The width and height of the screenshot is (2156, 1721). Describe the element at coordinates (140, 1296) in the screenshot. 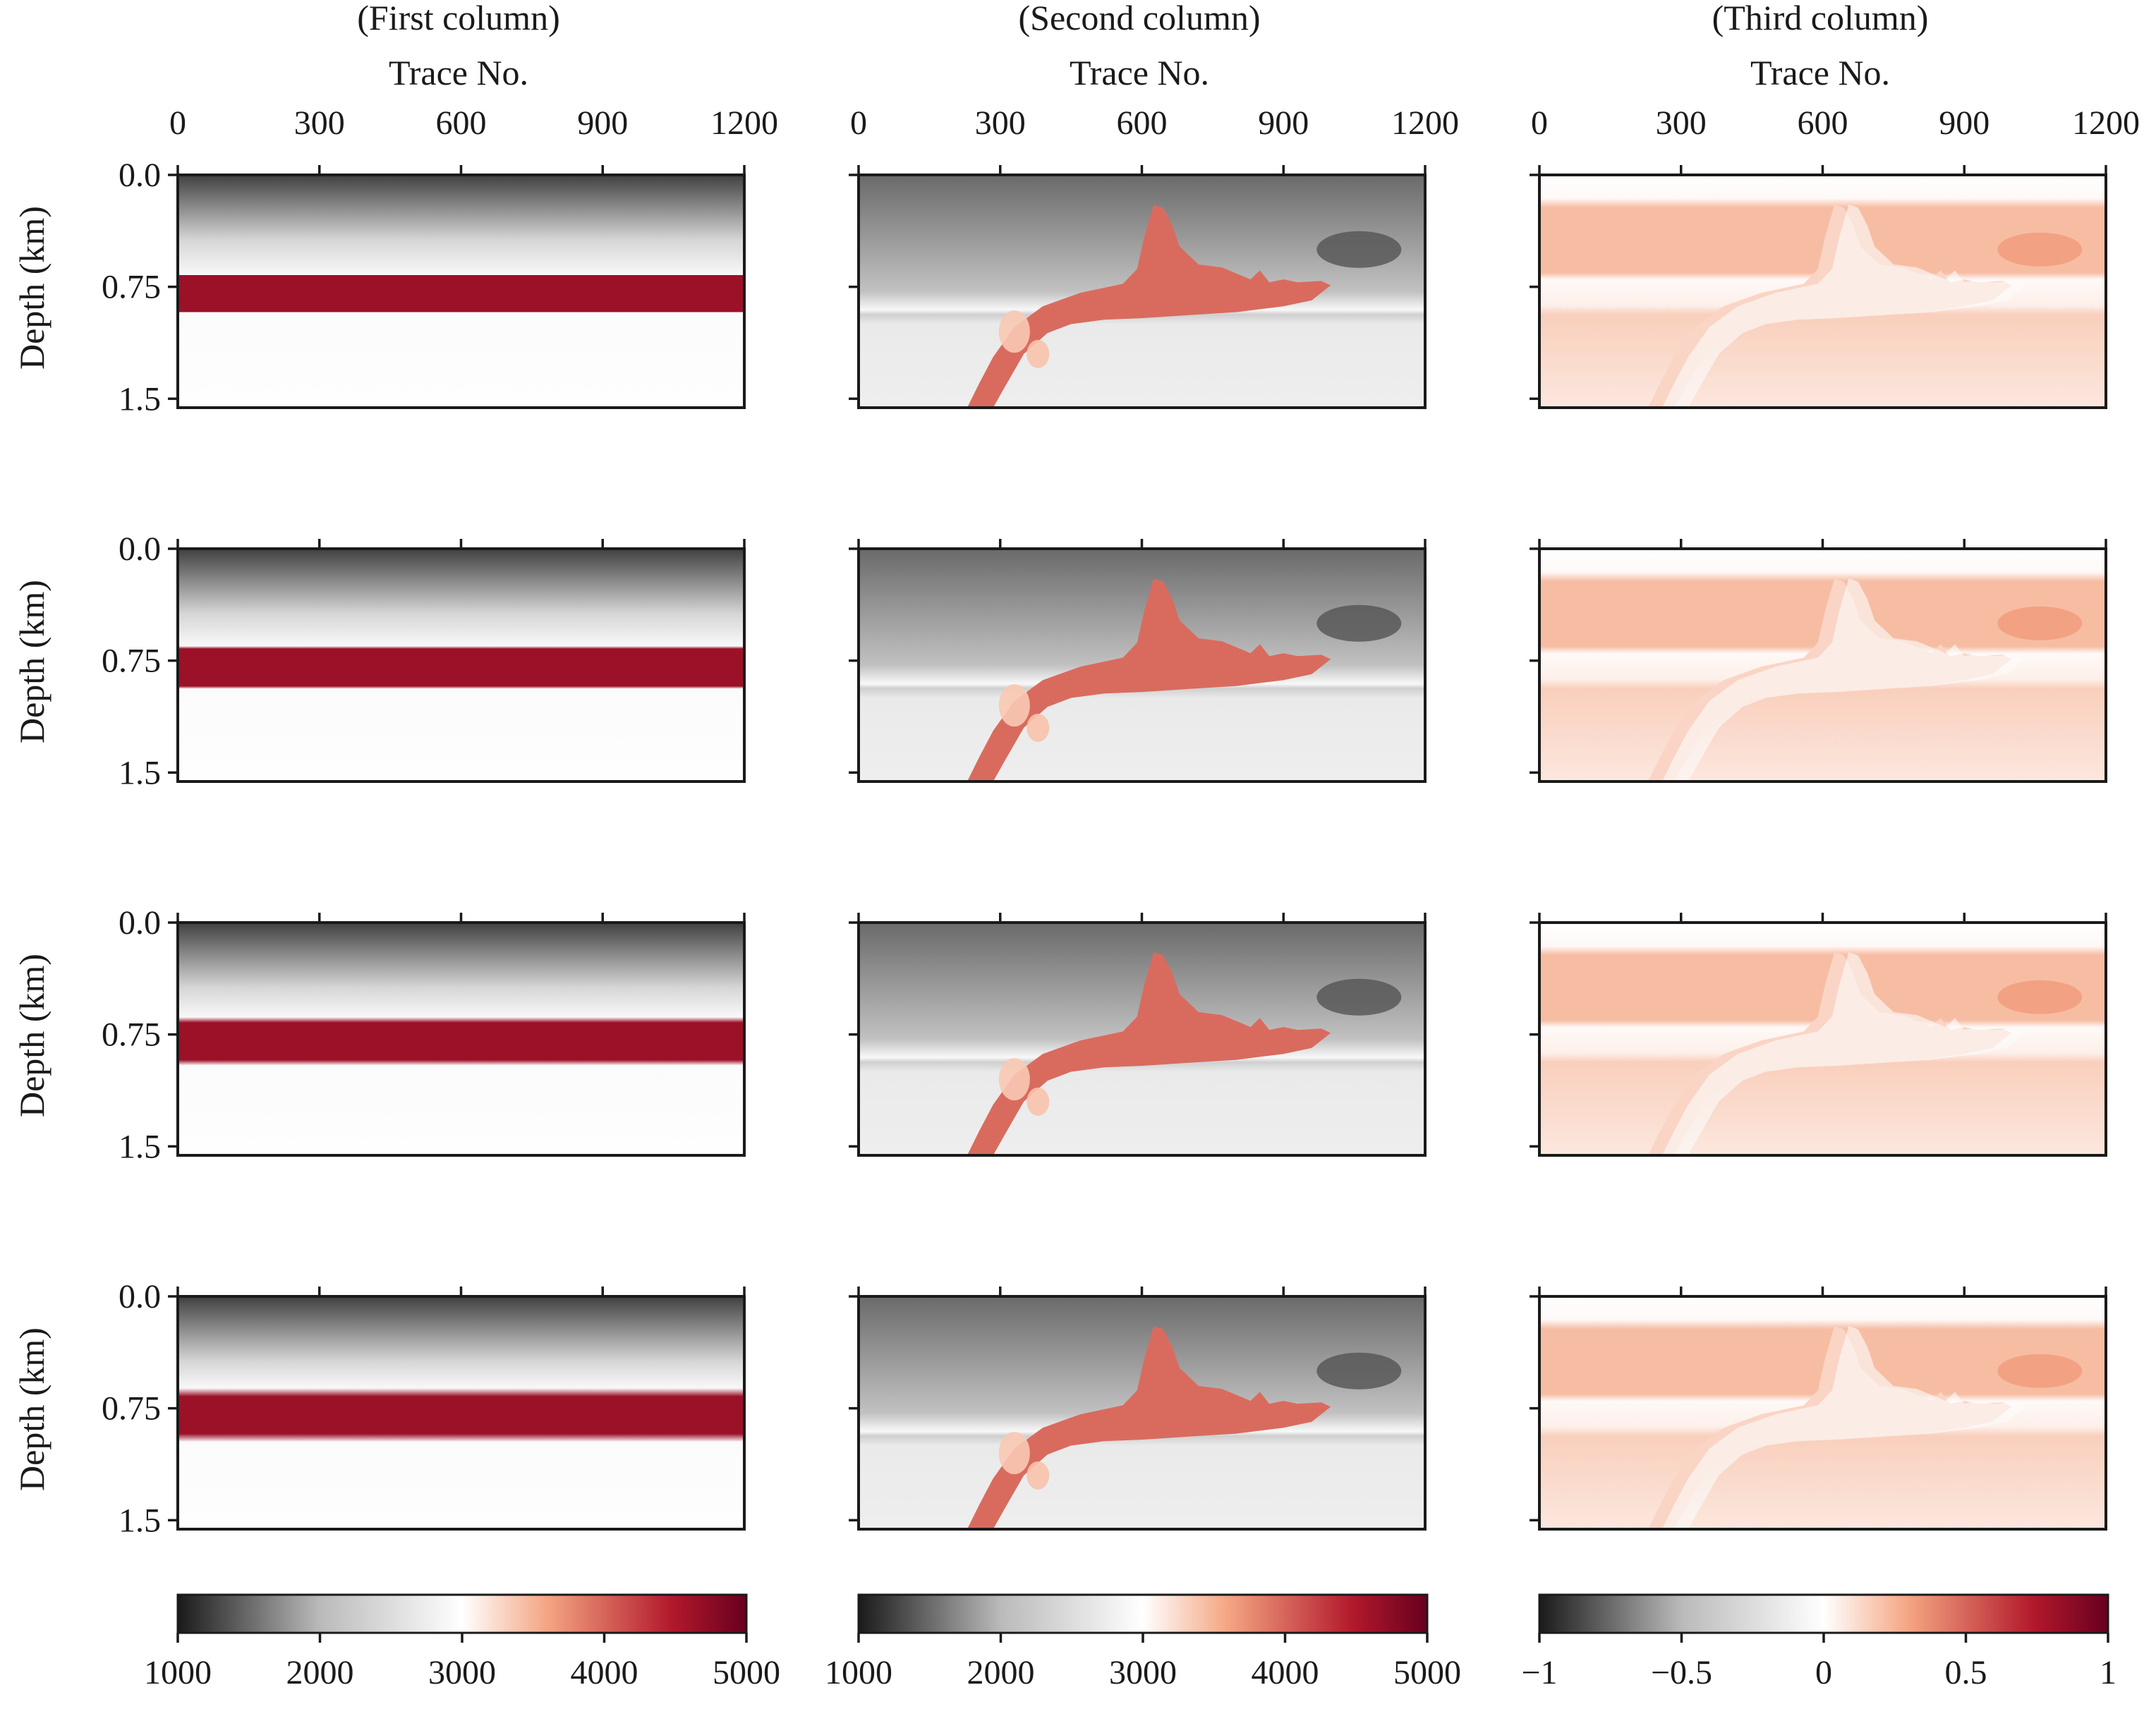

I see `y-tick-label: 0.0` at that location.